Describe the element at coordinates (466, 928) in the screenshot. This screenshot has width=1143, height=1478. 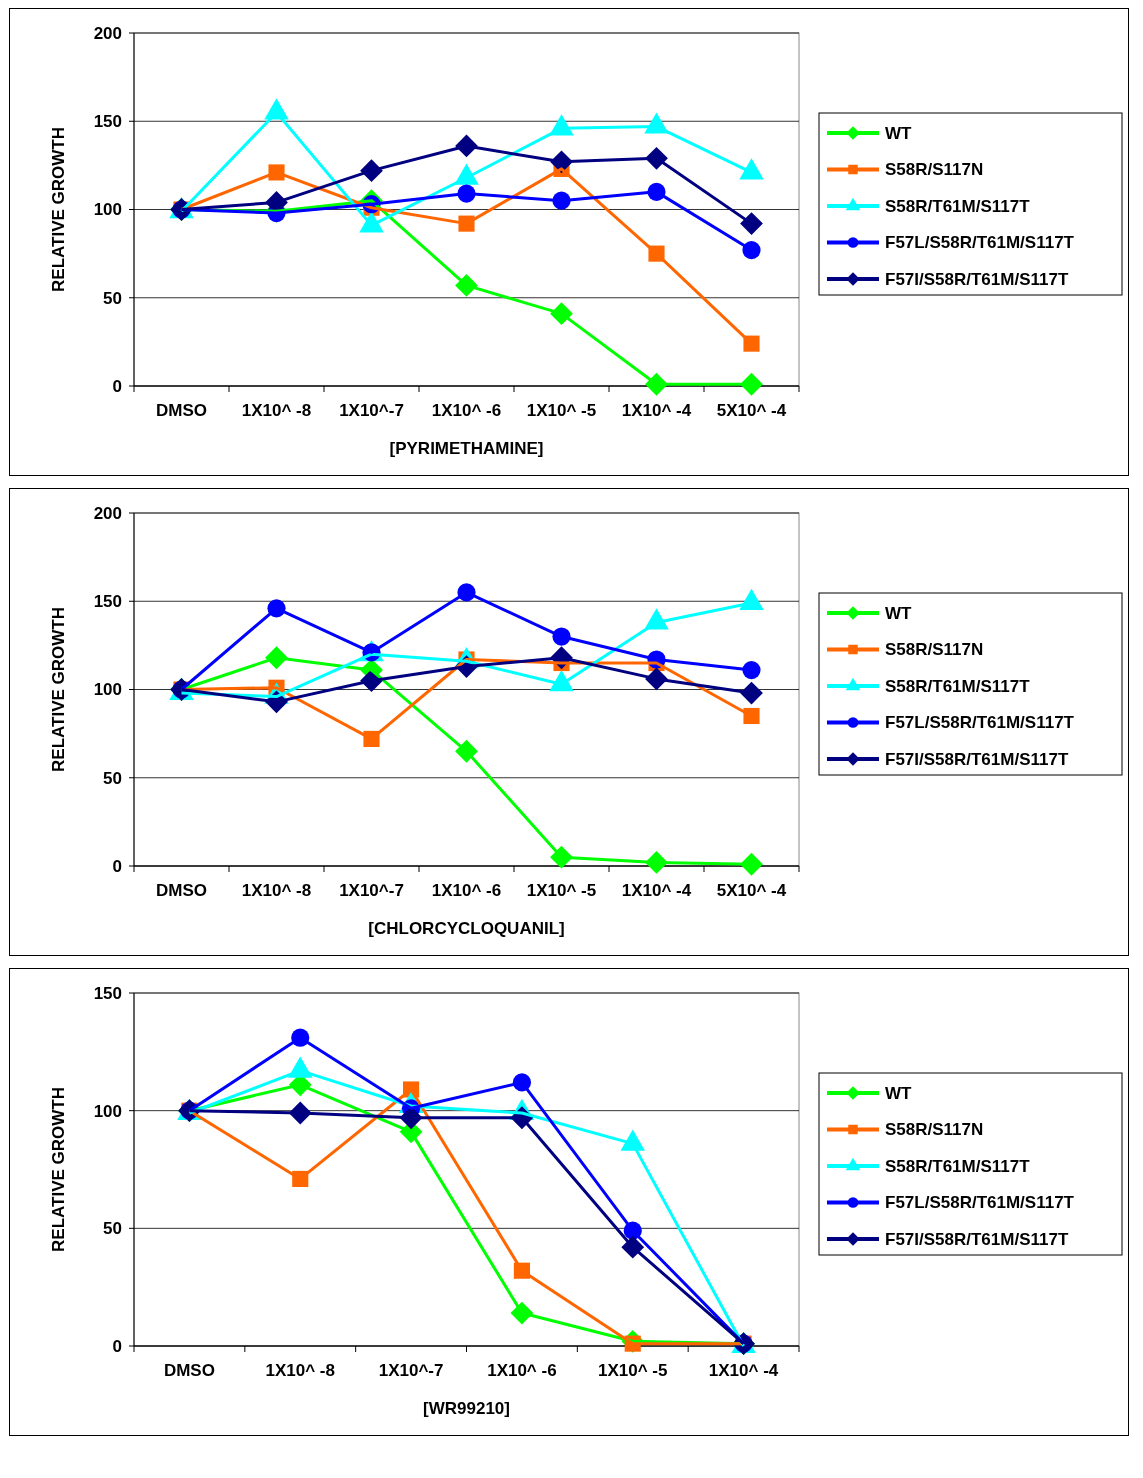
I see `x-axis-title: [CHLORCYCLOQUANIL]` at that location.